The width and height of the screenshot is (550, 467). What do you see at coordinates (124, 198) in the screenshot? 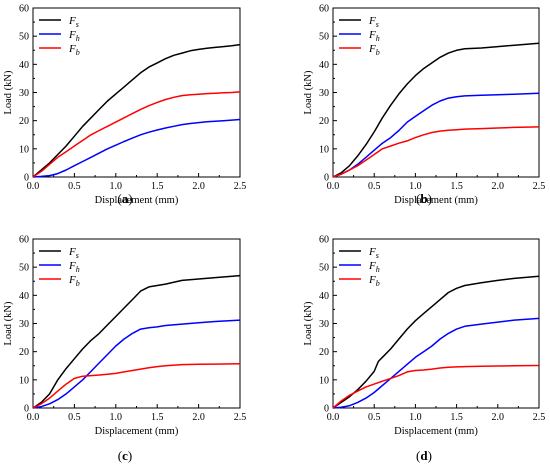
I see `panel-label: (a)` at bounding box center [124, 198].